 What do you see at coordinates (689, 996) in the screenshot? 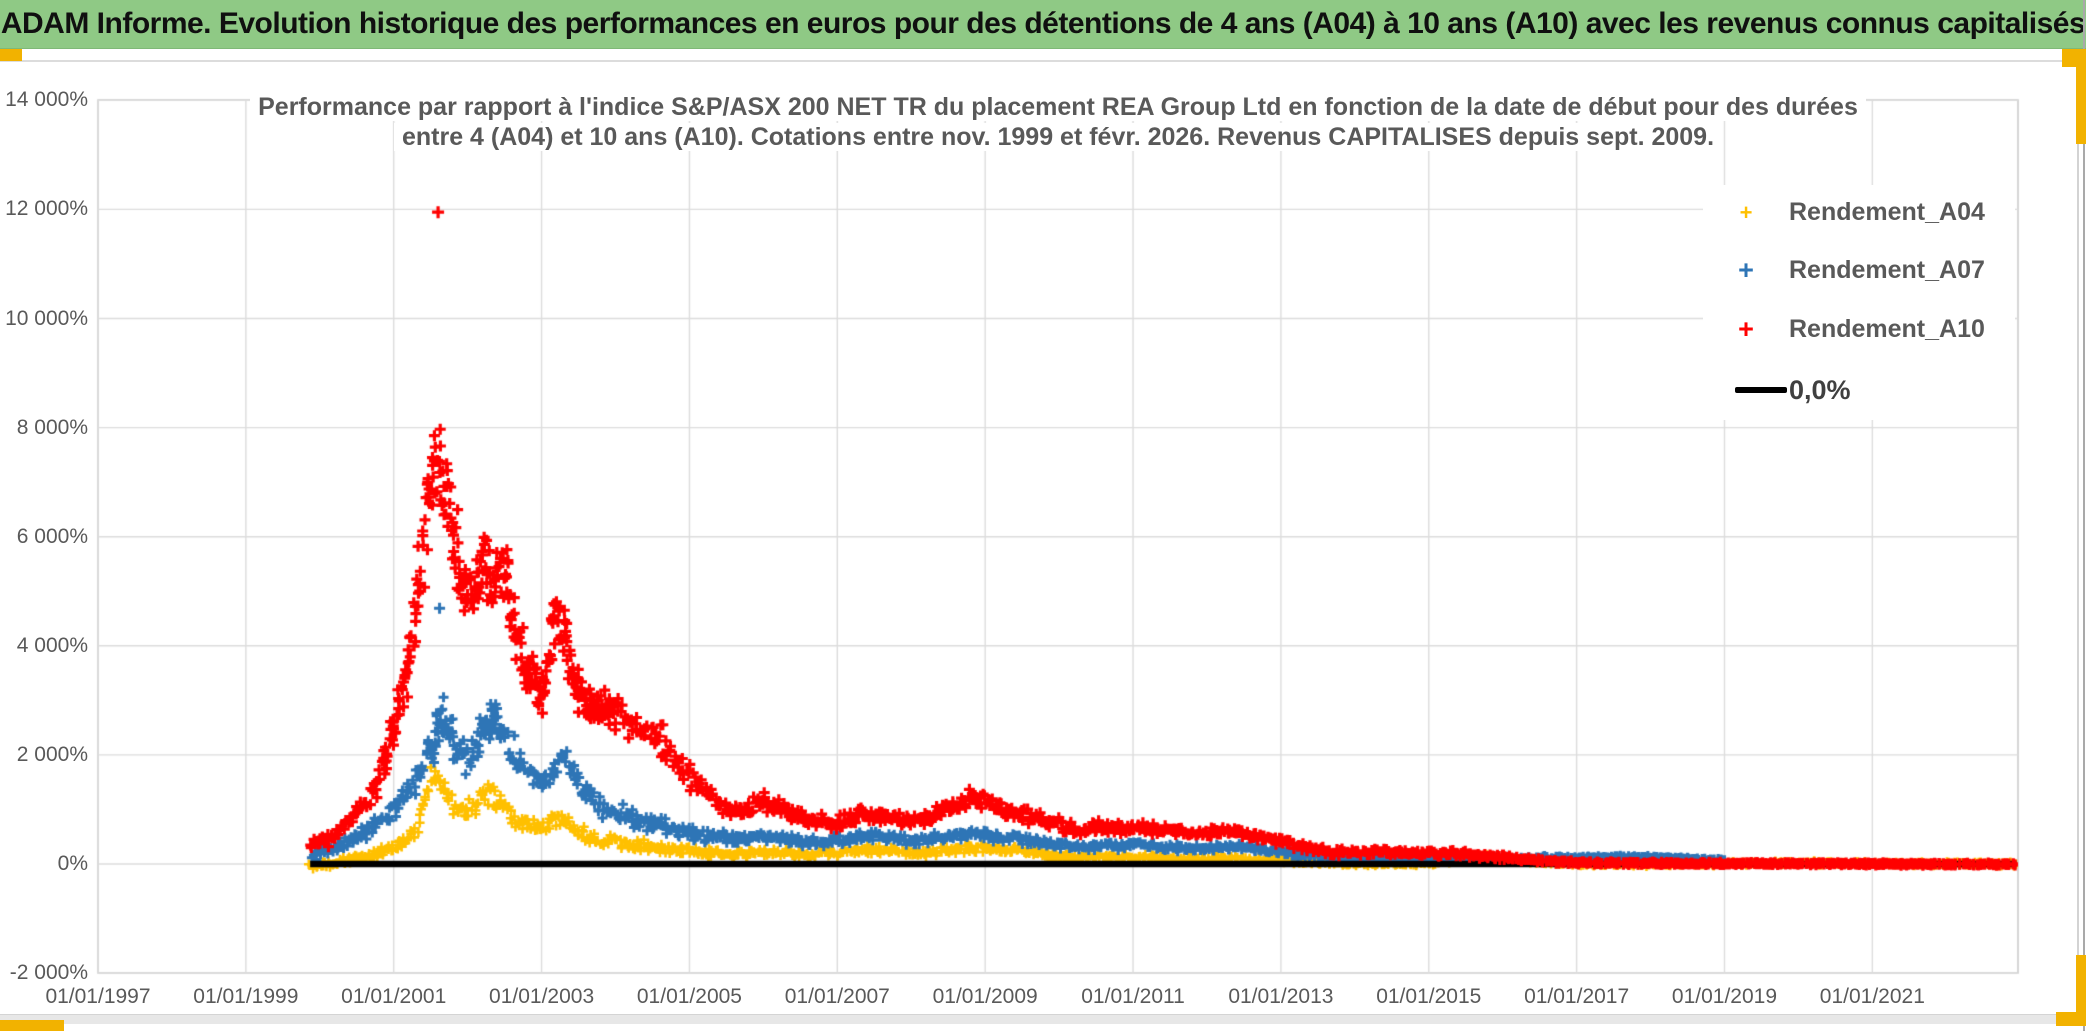
I see `x-tick-label: 01/01/2005` at bounding box center [689, 996].